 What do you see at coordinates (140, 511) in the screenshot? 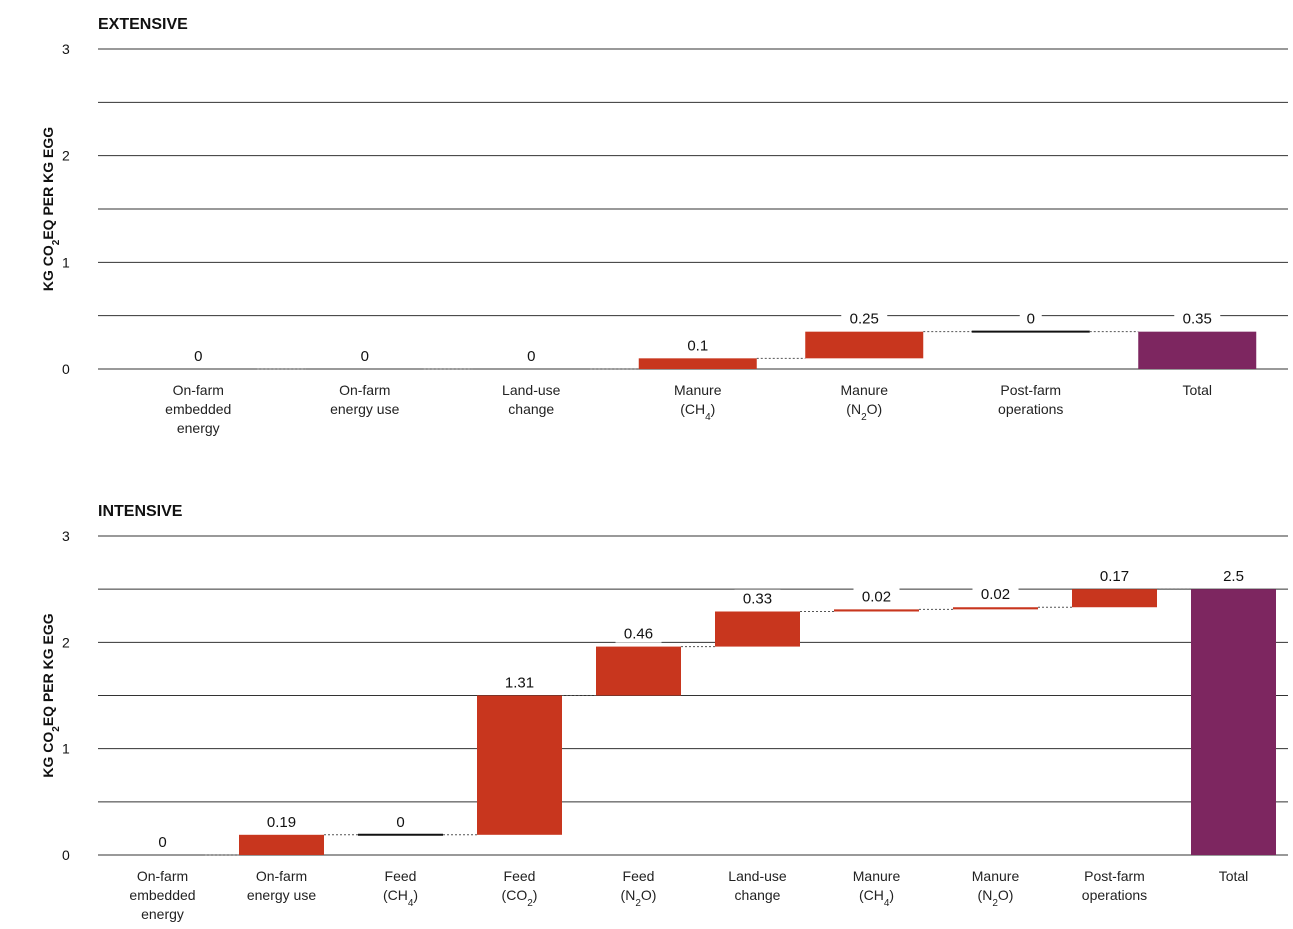
I see `chart-title: INTENSIVE` at bounding box center [140, 511].